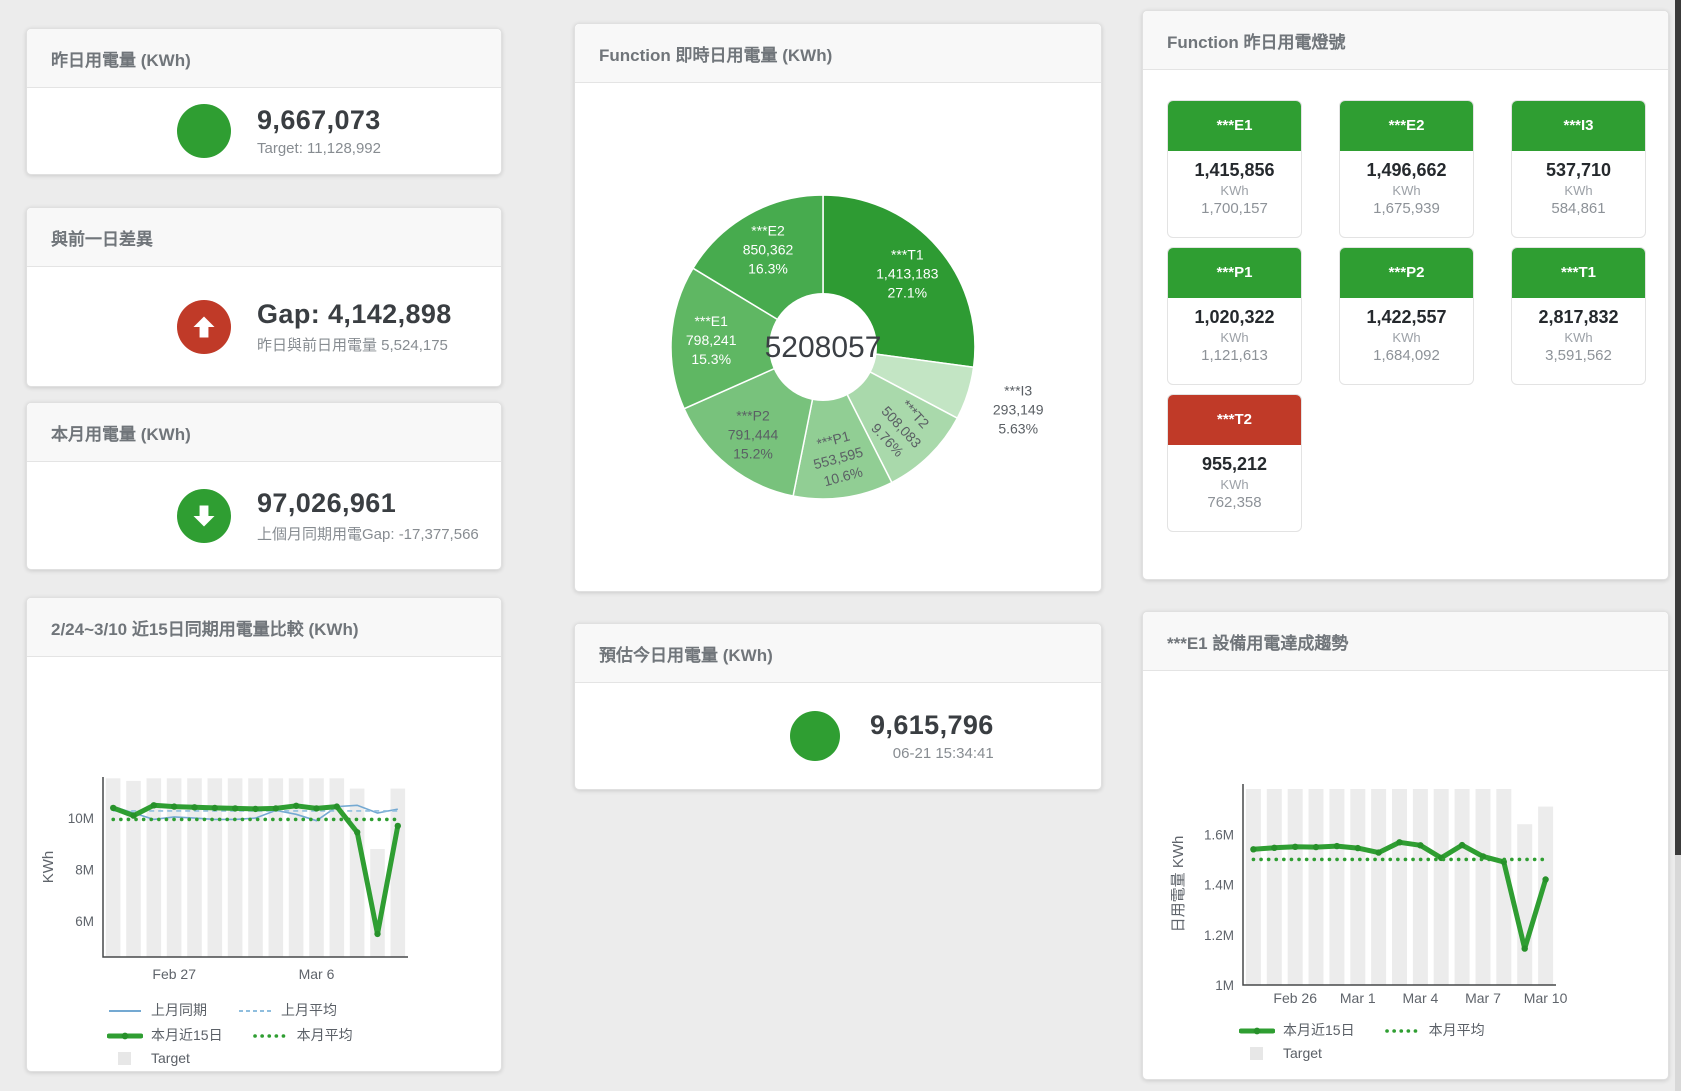  What do you see at coordinates (1406, 170) in the screenshot?
I see `light-tile-value: 1,496,662` at bounding box center [1406, 170].